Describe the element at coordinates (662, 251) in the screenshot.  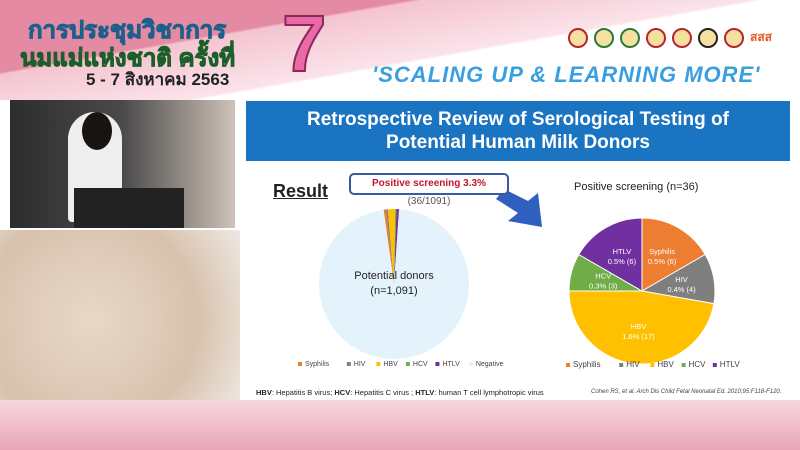
I see `slice-label-name: Syphilis` at that location.